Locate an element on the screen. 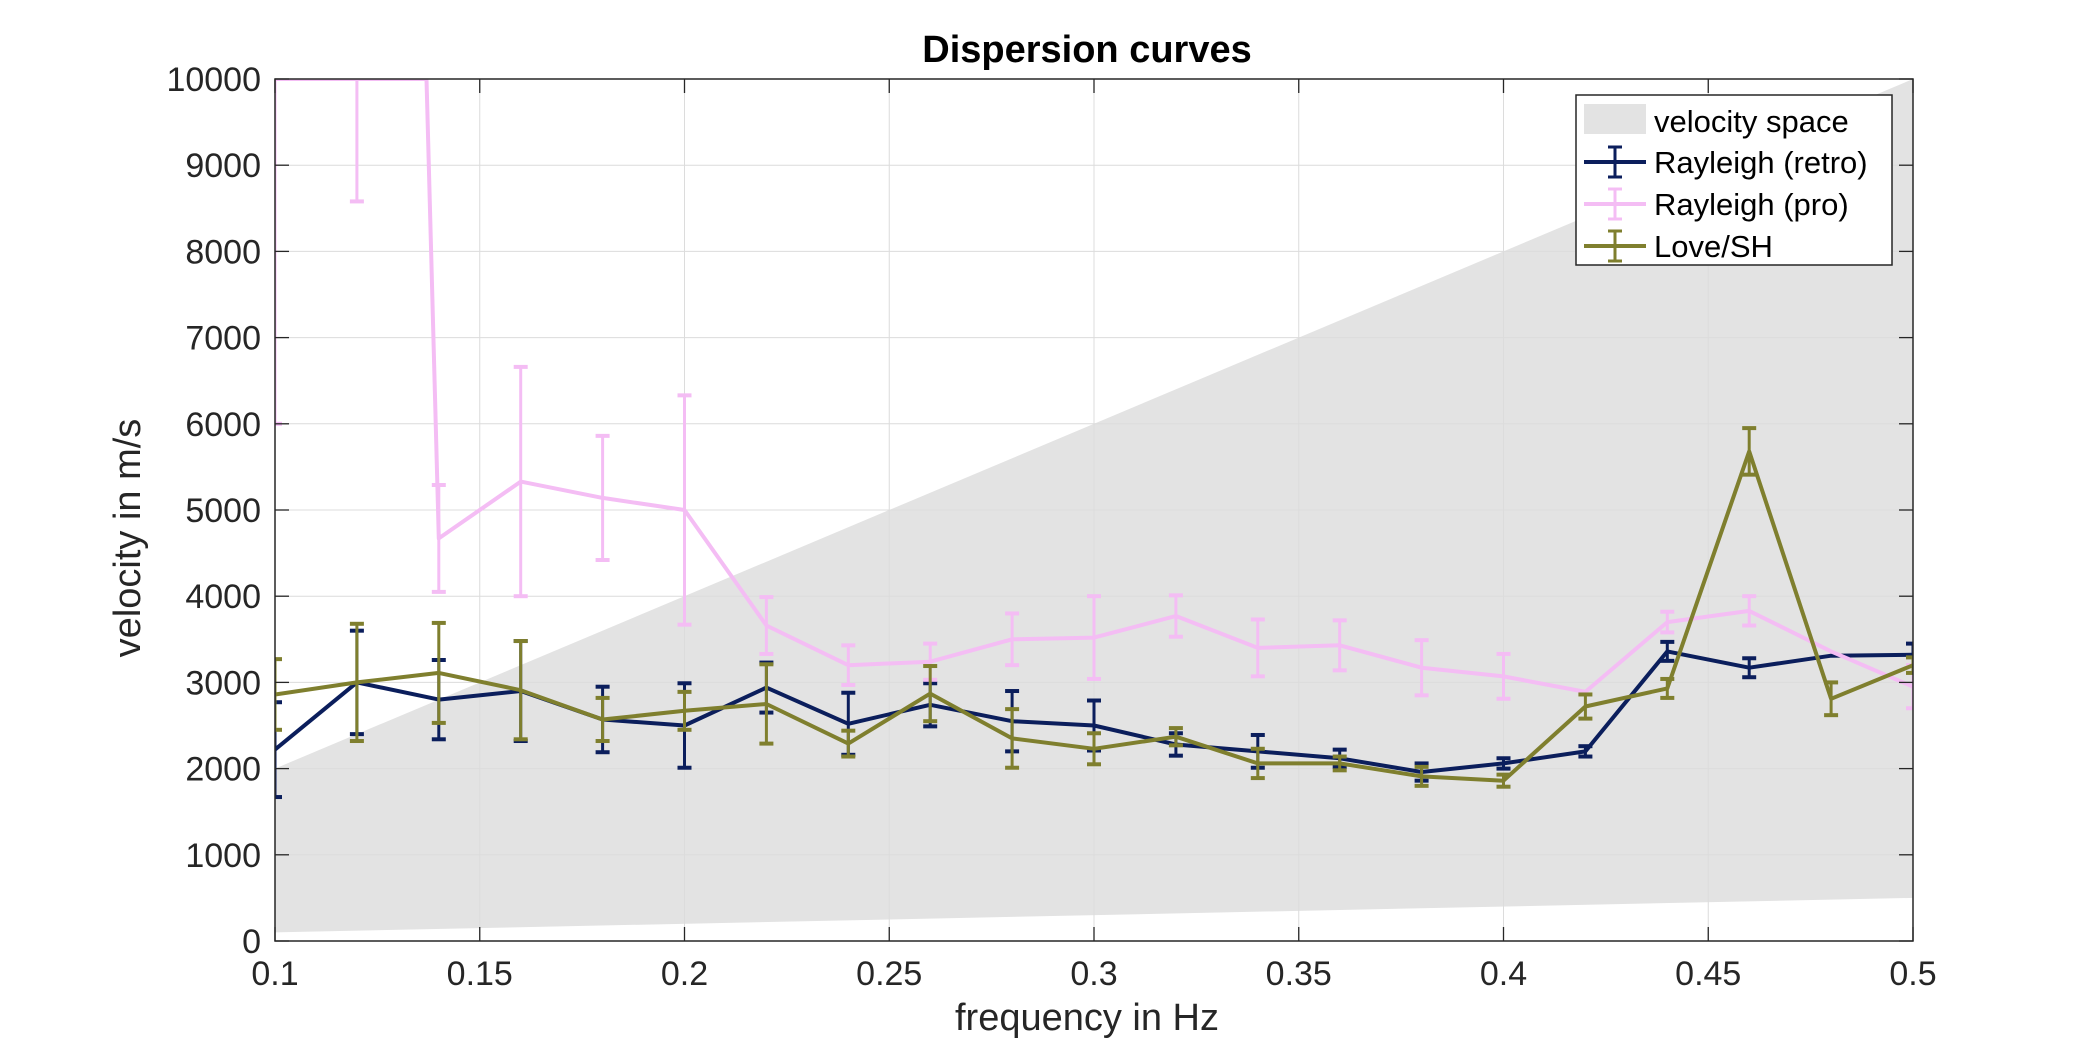 This screenshot has width=2083, height=1042. y-axis-label: velocity in m/s is located at coordinates (128, 538).